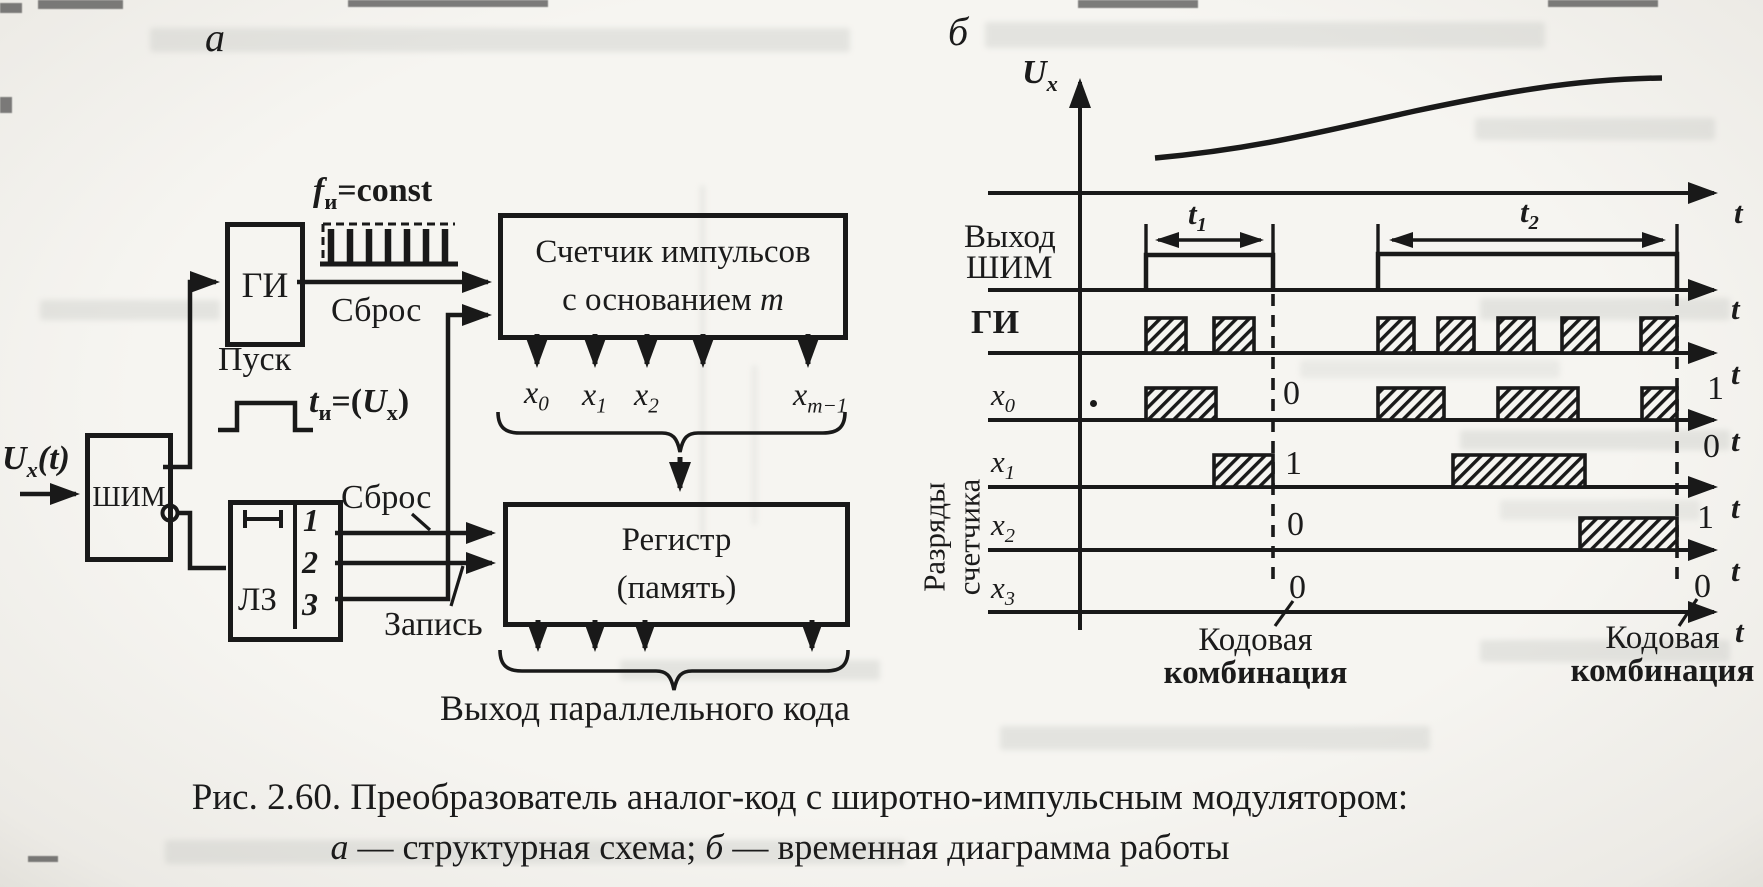 Image resolution: width=1763 pixels, height=887 pixels. Describe the element at coordinates (1739, 631) in the screenshot. I see `t-label-x3: t` at that location.